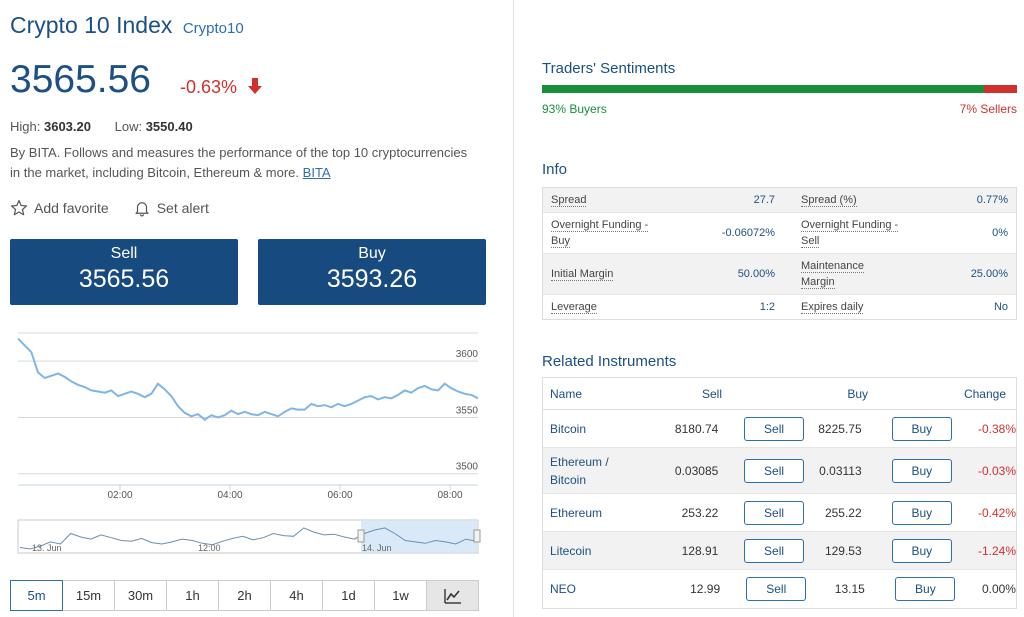 The height and width of the screenshot is (617, 1024). What do you see at coordinates (248, 379) in the screenshot?
I see `price-line` at bounding box center [248, 379].